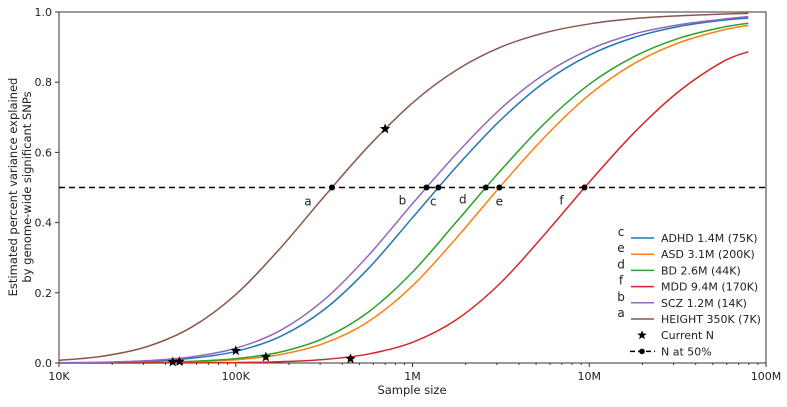  What do you see at coordinates (620, 248) in the screenshot?
I see `legend-letter-e: e` at bounding box center [620, 248].